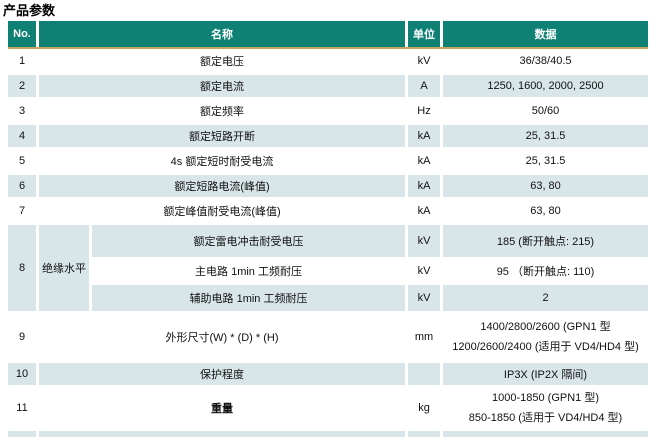 The height and width of the screenshot is (440, 655). What do you see at coordinates (248, 298) in the screenshot?
I see `cell-name: 辅助电路 1min 工频耐压` at bounding box center [248, 298].